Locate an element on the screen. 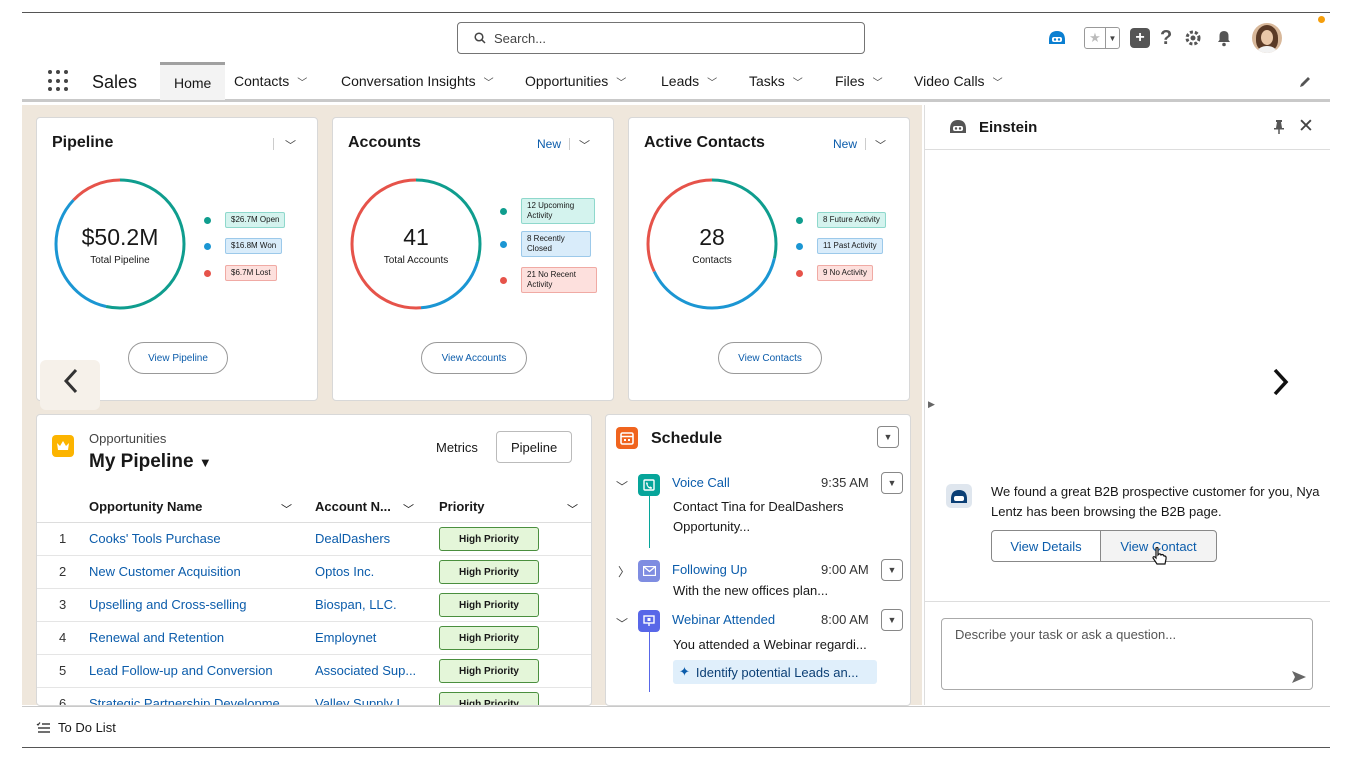  view-pipeline-button: View Pipeline is located at coordinates (178, 358).